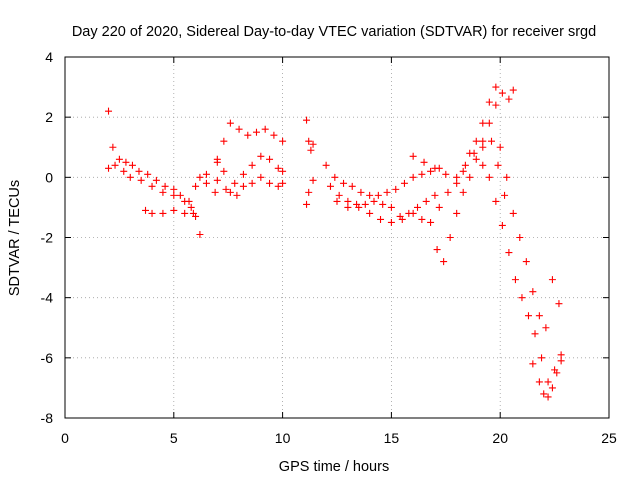 The height and width of the screenshot is (480, 640). Describe the element at coordinates (49, 177) in the screenshot. I see `y-tick-label: 0` at that location.